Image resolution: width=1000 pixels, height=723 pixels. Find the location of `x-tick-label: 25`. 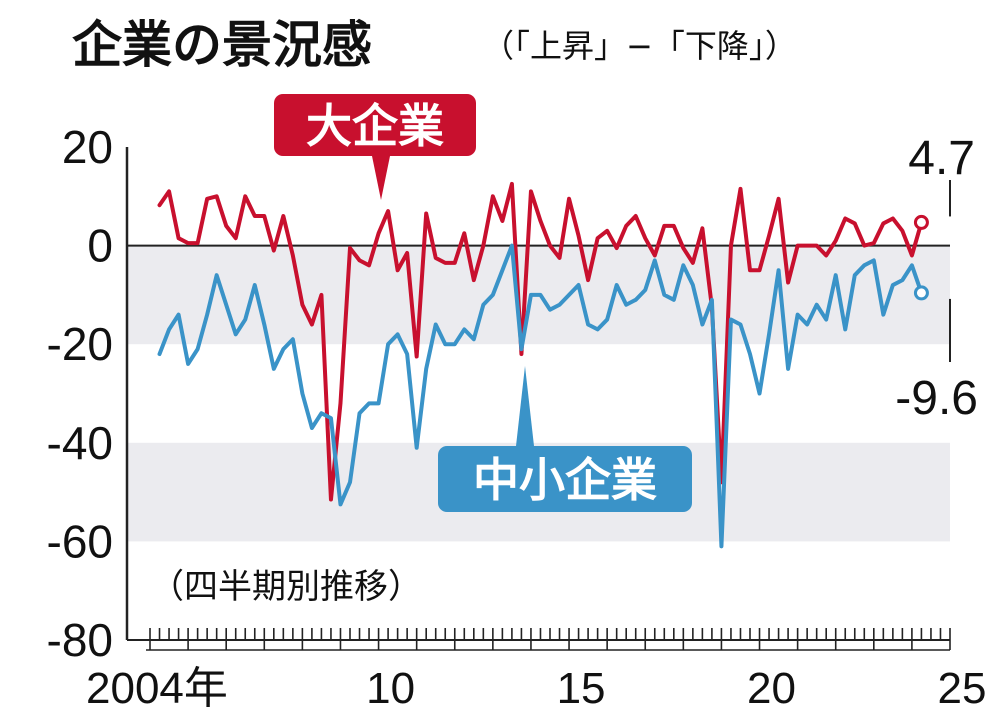

x-tick-label: 25 is located at coordinates (962, 688).